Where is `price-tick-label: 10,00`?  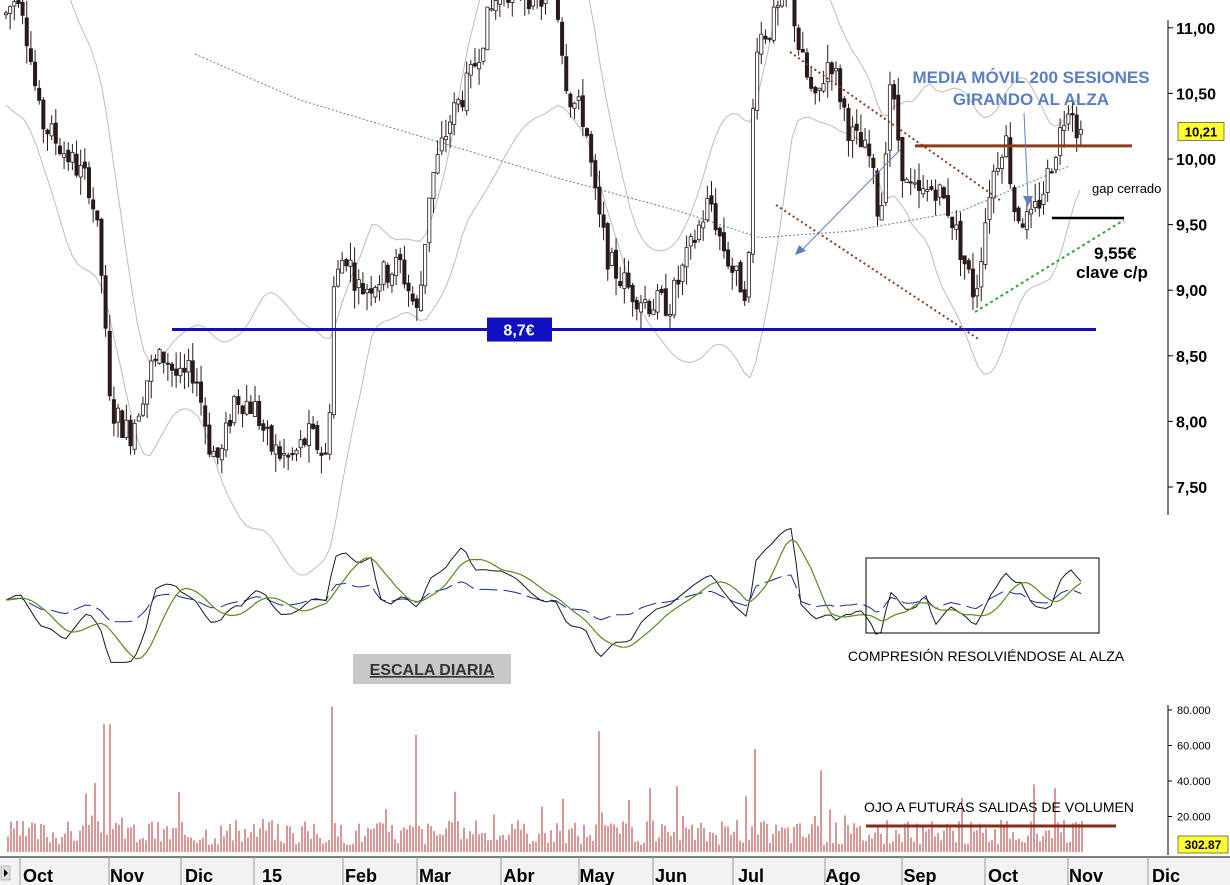 price-tick-label: 10,00 is located at coordinates (1196, 160).